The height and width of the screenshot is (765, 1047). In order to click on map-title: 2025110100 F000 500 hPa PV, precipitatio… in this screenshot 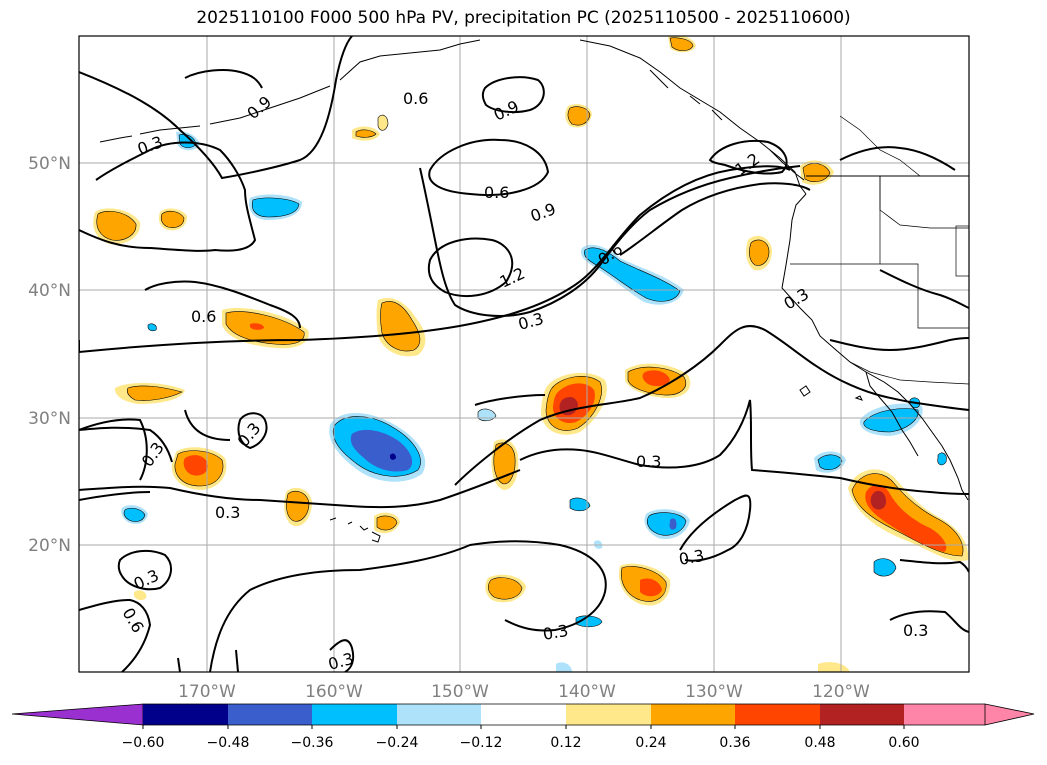, I will do `click(523, 18)`.